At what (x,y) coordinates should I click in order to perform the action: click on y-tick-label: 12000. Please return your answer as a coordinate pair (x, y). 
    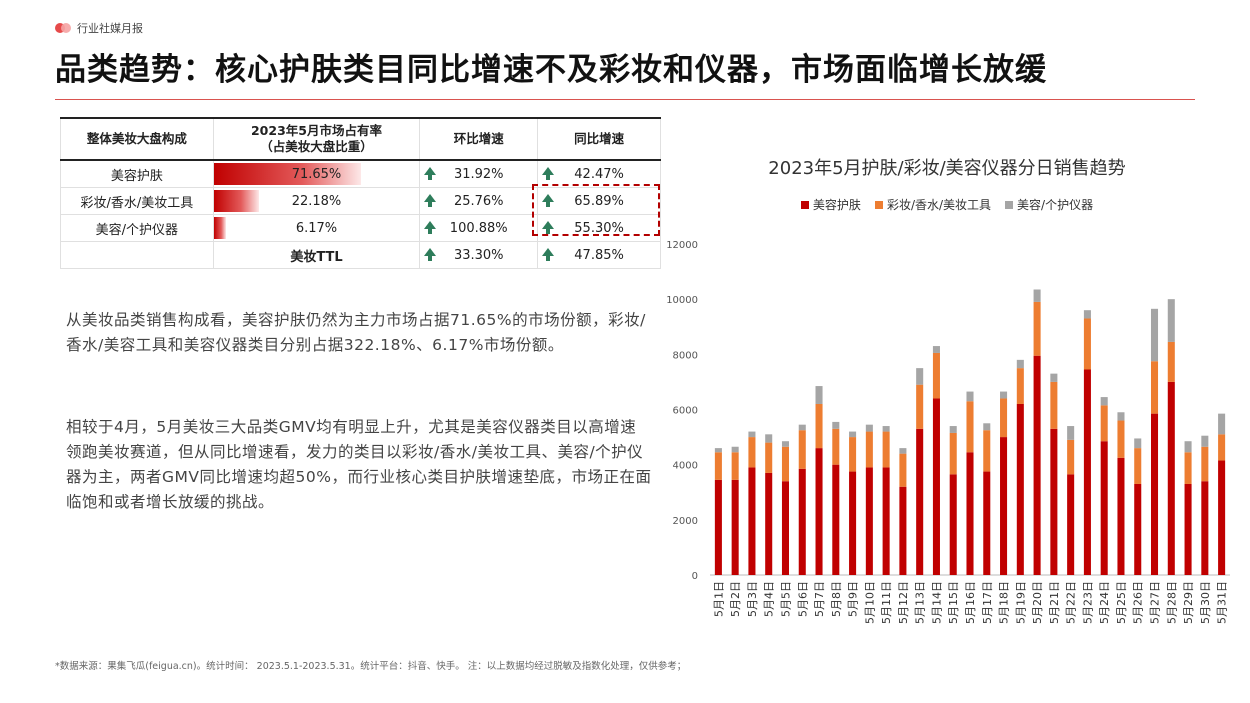
    Looking at the image, I should click on (682, 245).